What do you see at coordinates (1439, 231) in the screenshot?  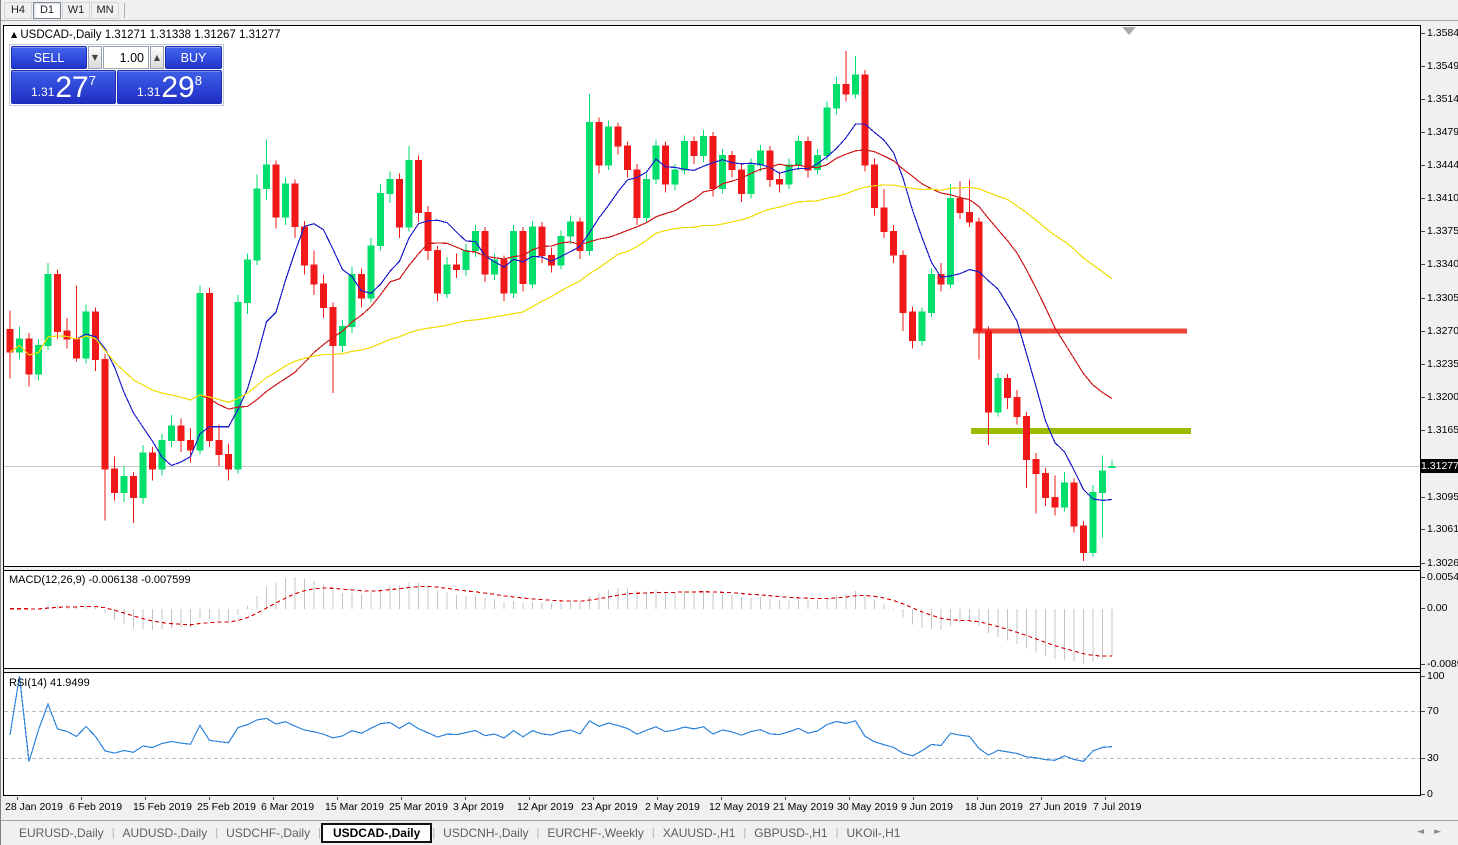 I see `price-axis-tick: 1.33750` at bounding box center [1439, 231].